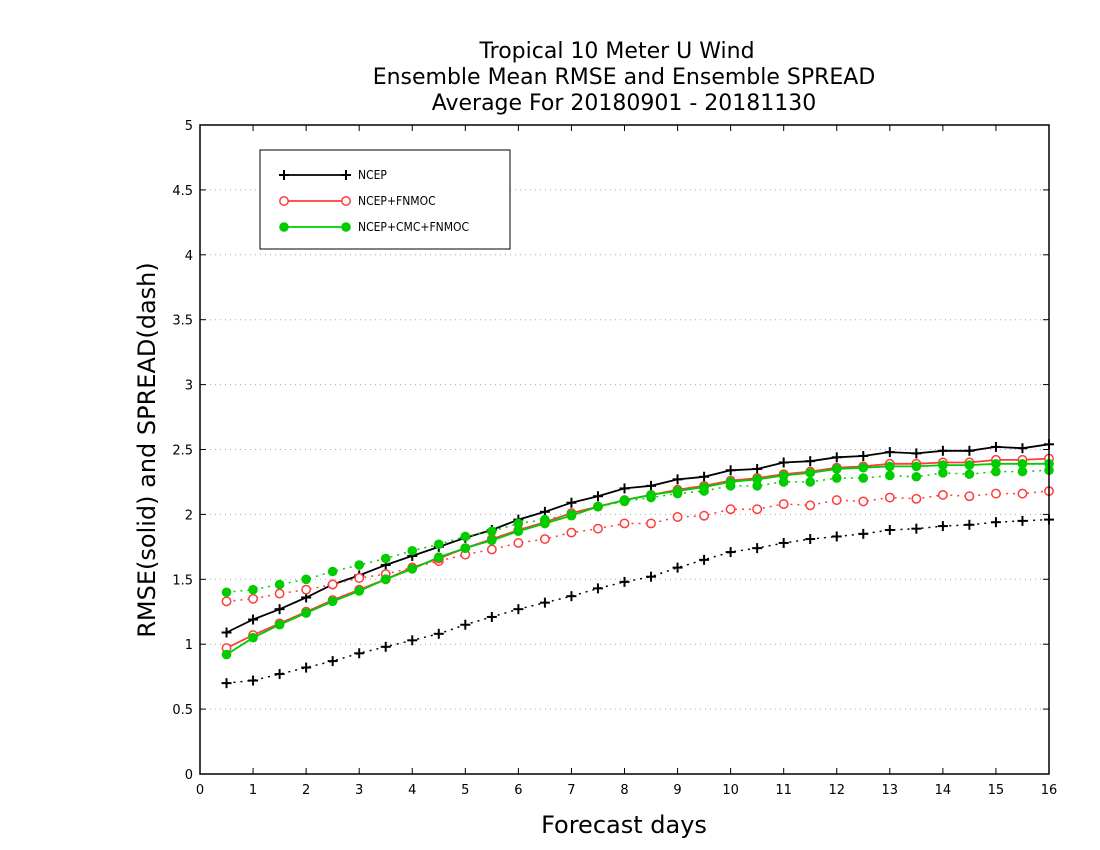 The height and width of the screenshot is (850, 1100). Describe the element at coordinates (890, 790) in the screenshot. I see `x-tick-label: 13` at that location.